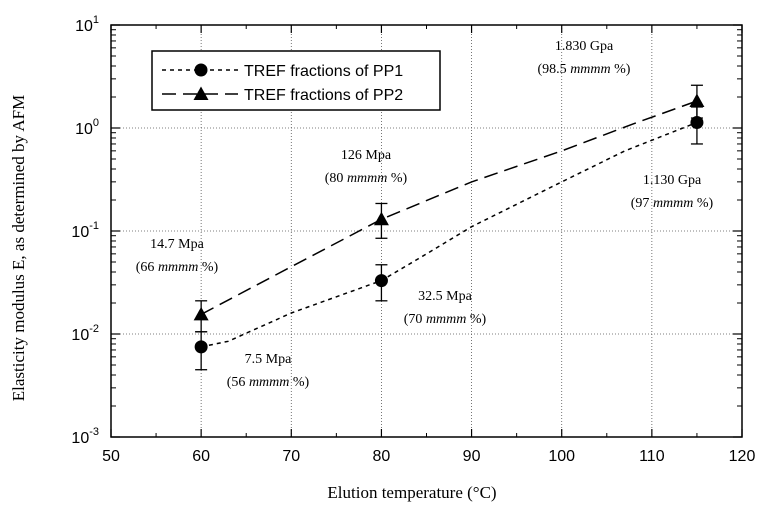 This screenshot has width=758, height=506. Describe the element at coordinates (177, 244) in the screenshot. I see `annotation-value: 14.7 Mpa` at that location.